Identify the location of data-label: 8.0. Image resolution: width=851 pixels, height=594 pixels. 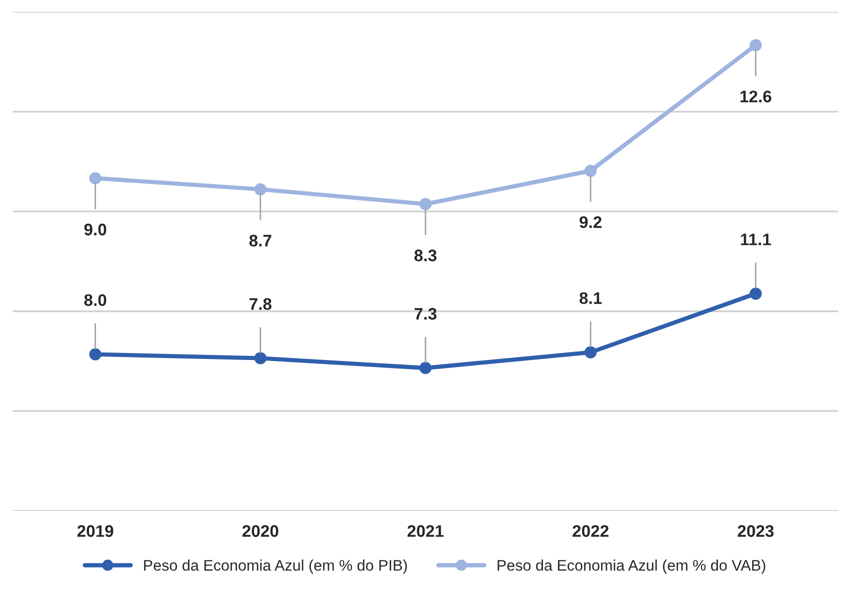
(95, 300).